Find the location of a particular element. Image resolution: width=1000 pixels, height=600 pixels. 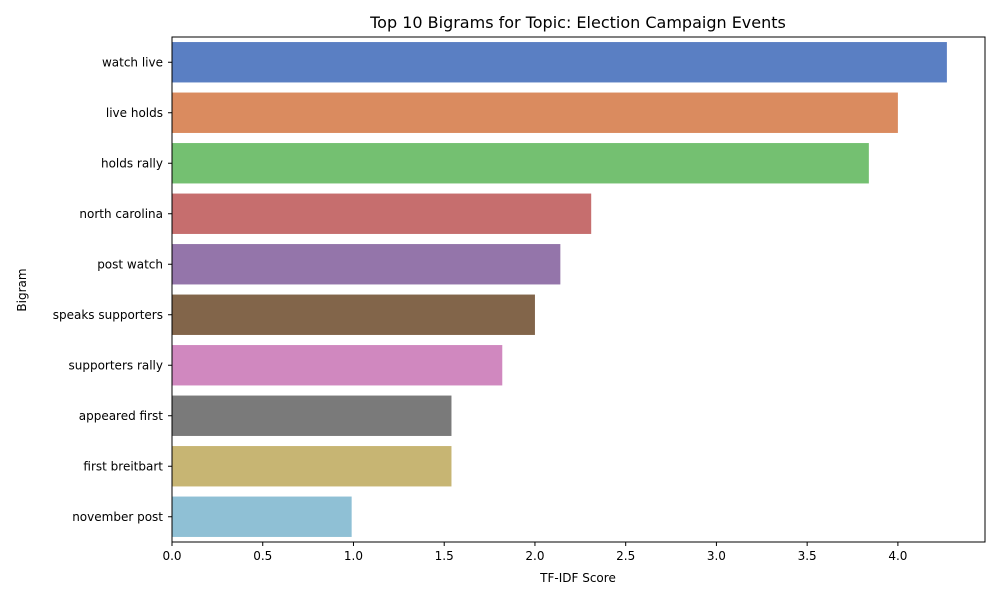

bar-live-holds is located at coordinates (535, 112).